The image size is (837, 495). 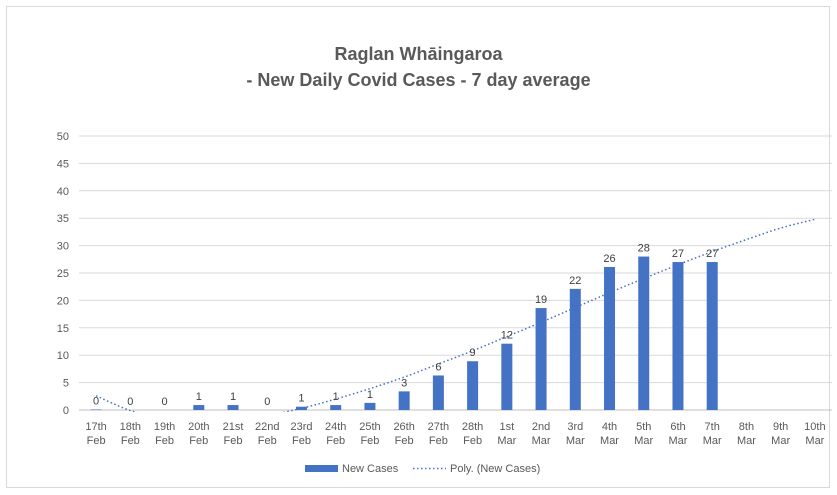 What do you see at coordinates (66, 384) in the screenshot?
I see `y-tick-label: 5` at bounding box center [66, 384].